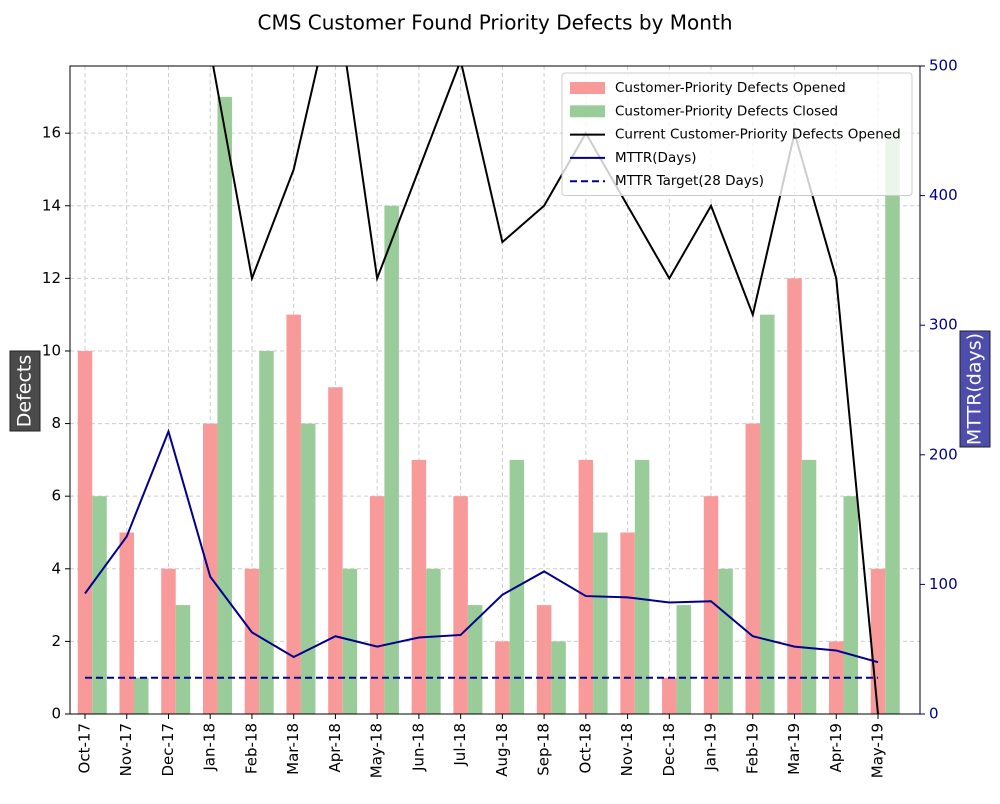 Image resolution: width=1000 pixels, height=804 pixels. I want to click on x-tick-label: Jan-18, so click(210, 747).